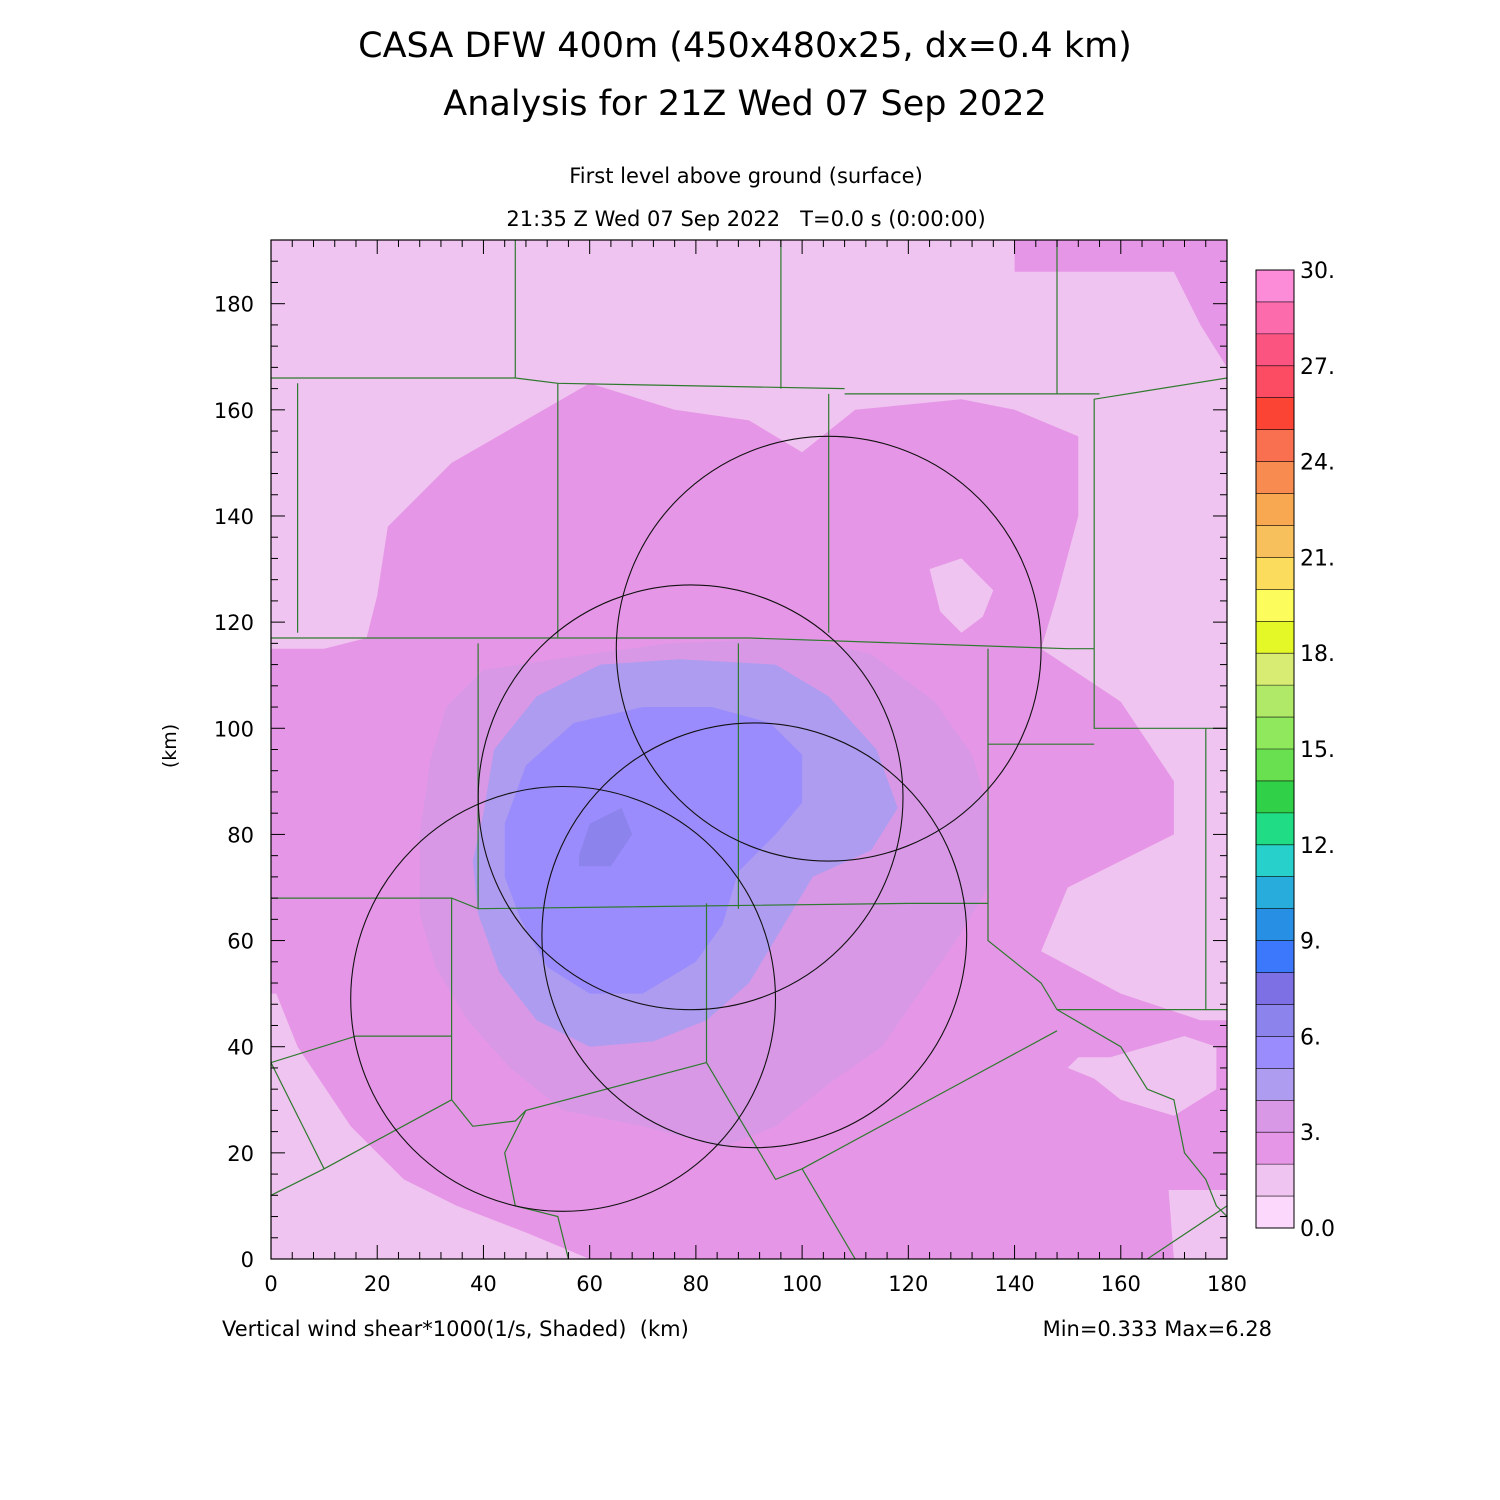 The image size is (1500, 1500). I want to click on x-tick-label: 80, so click(696, 1284).